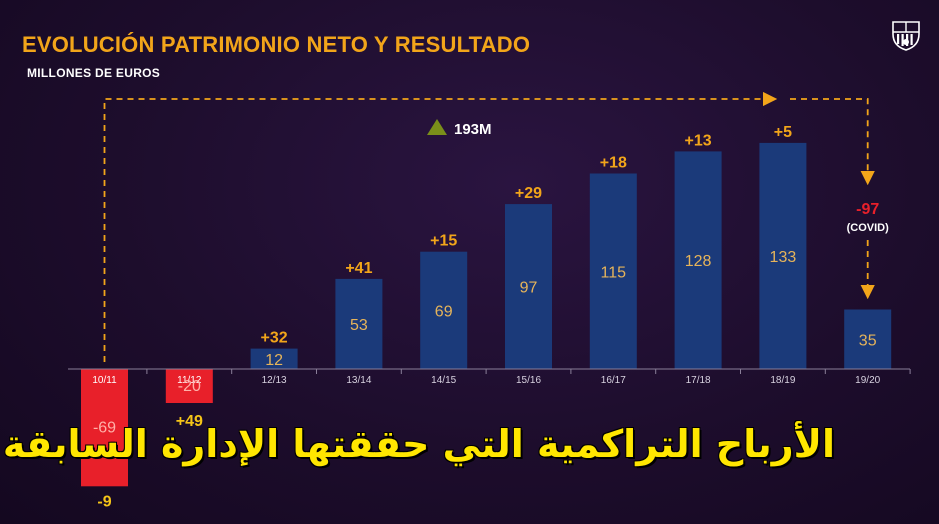 The image size is (939, 524). I want to click on result-label: +41, so click(358, 268).